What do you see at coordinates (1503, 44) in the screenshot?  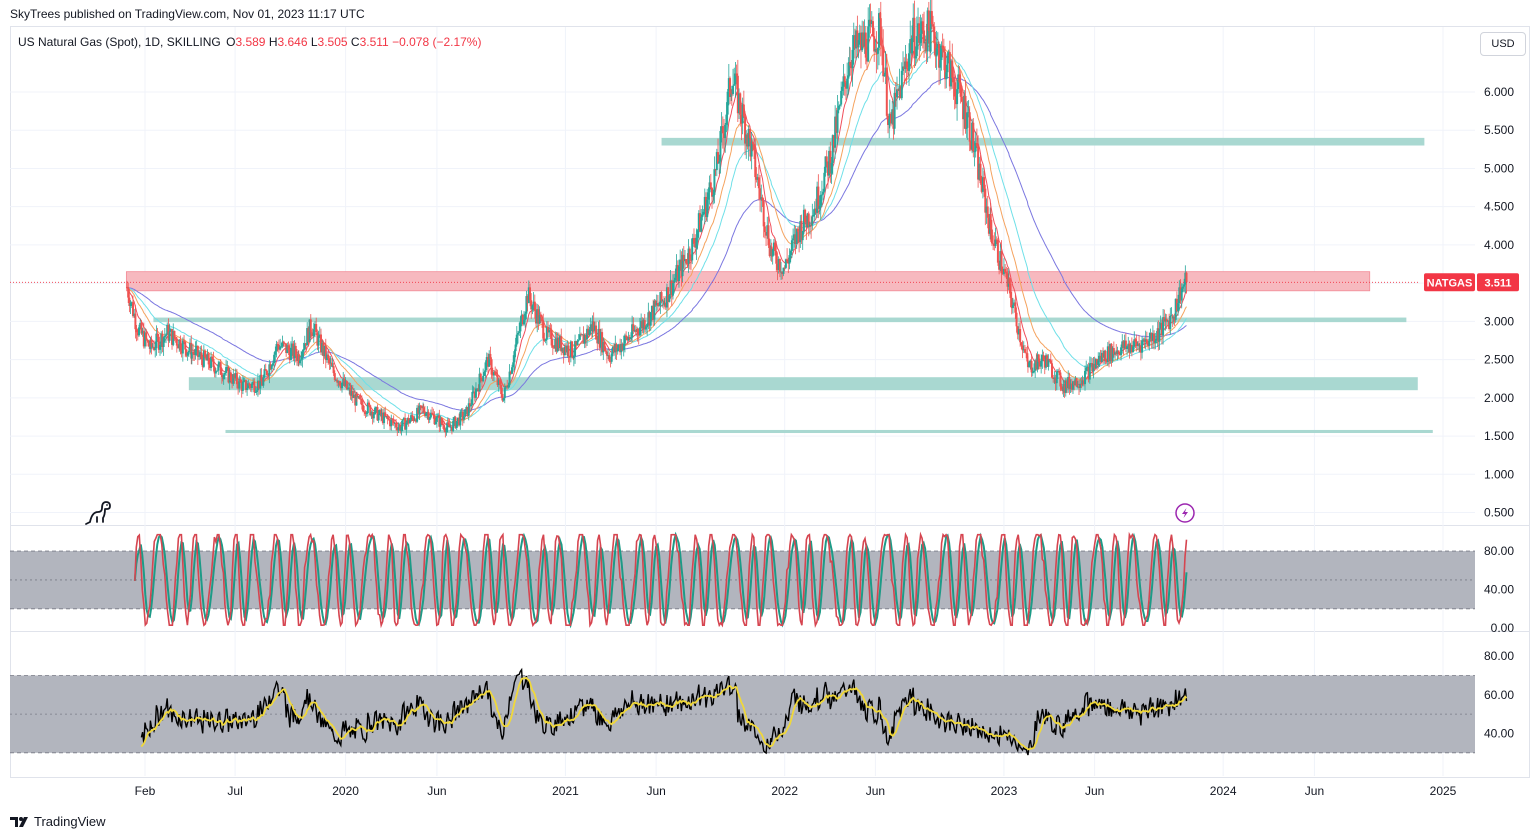 I see `currency-button: USD` at bounding box center [1503, 44].